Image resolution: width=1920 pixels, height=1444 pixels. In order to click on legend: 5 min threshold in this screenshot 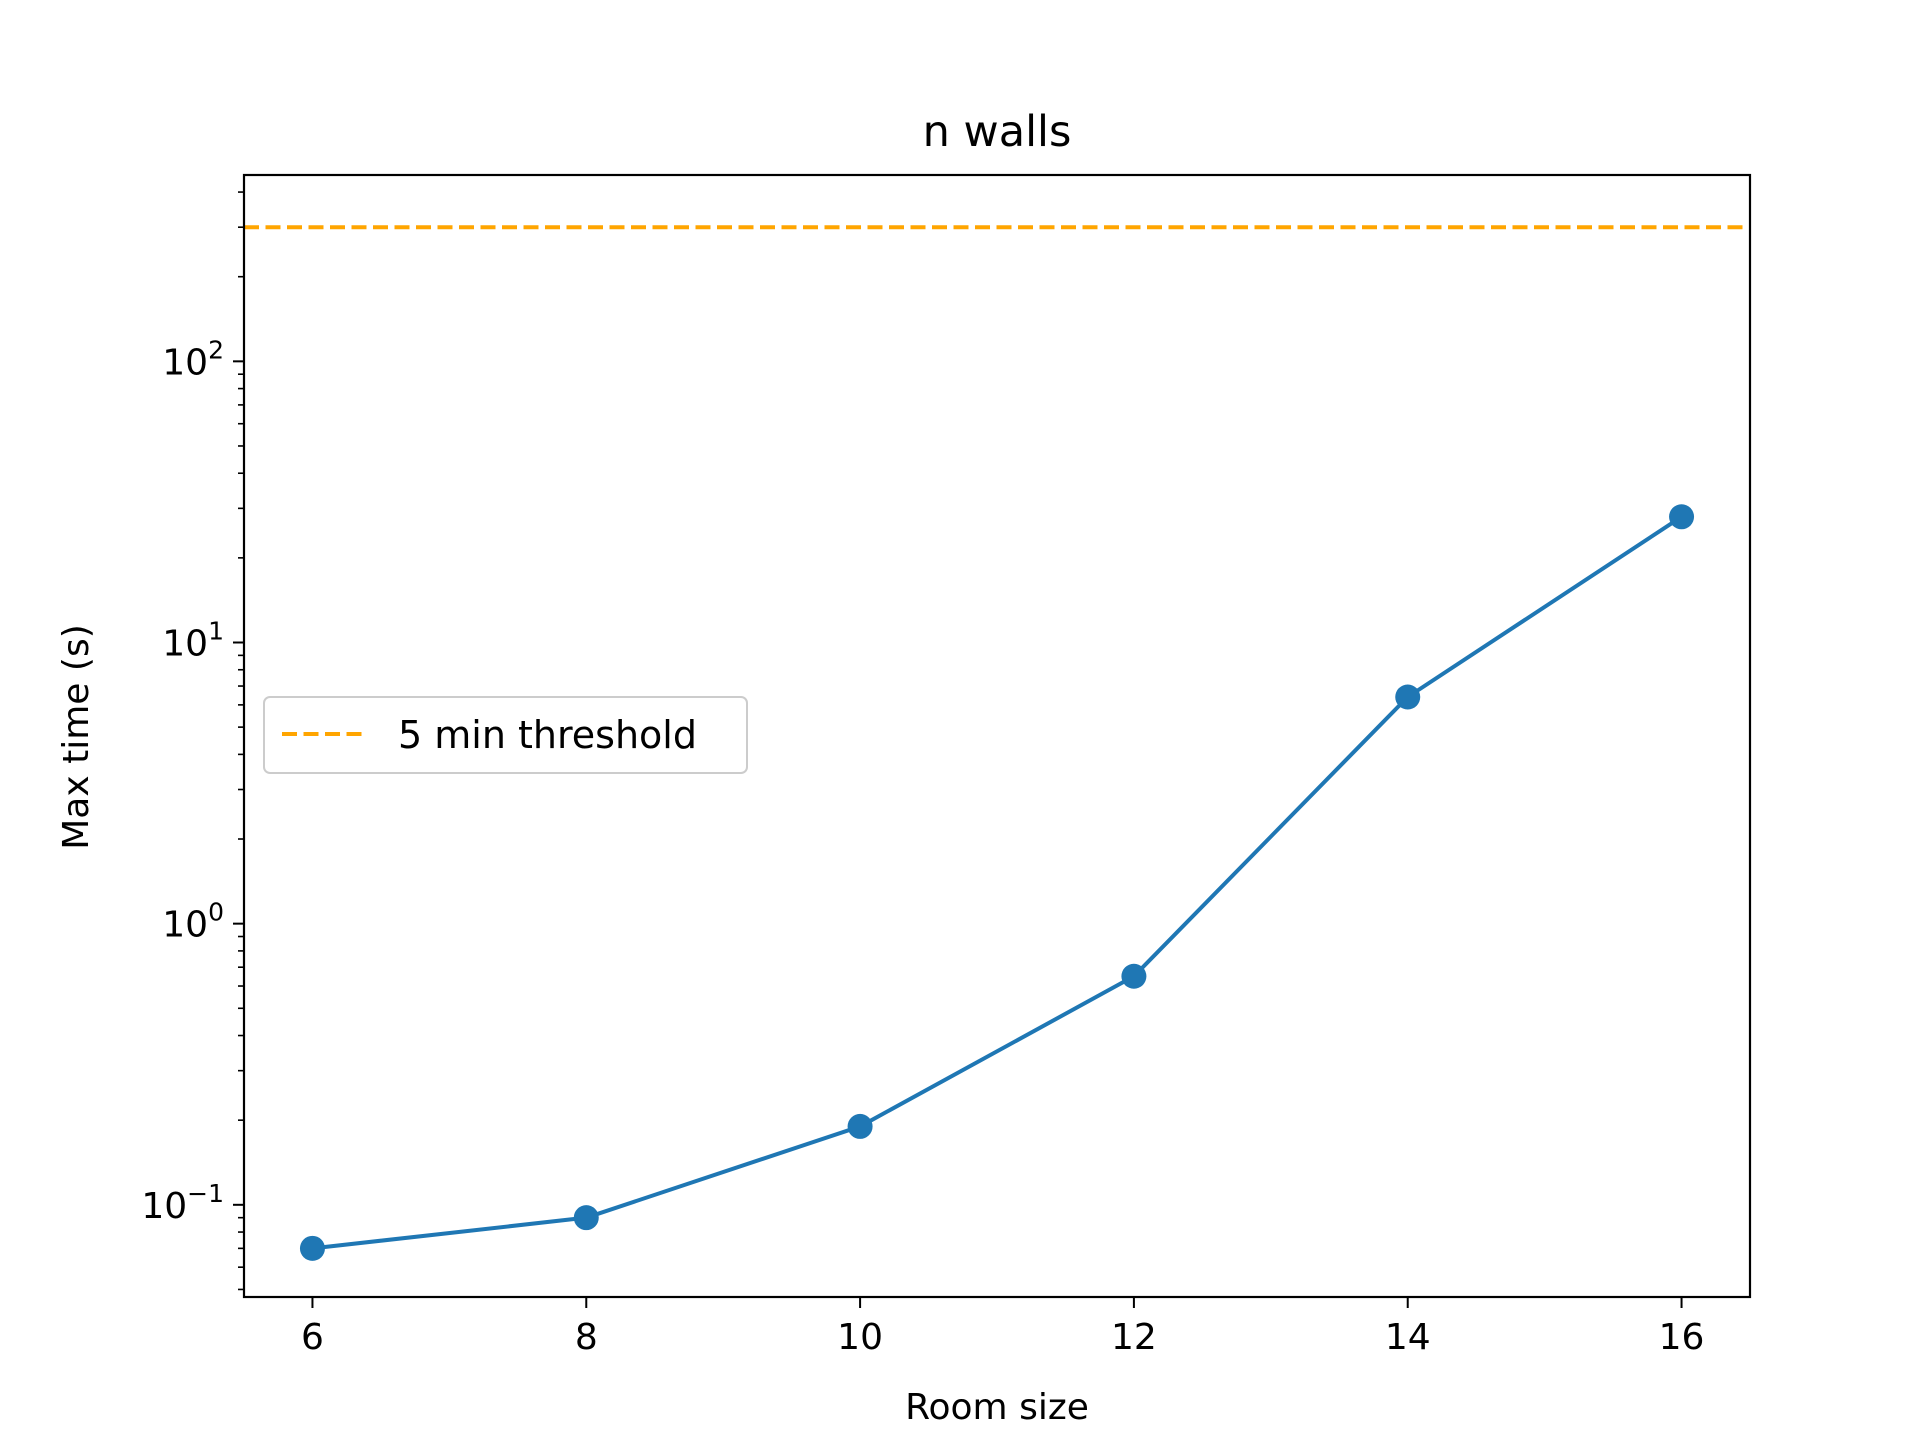, I will do `click(505, 735)`.